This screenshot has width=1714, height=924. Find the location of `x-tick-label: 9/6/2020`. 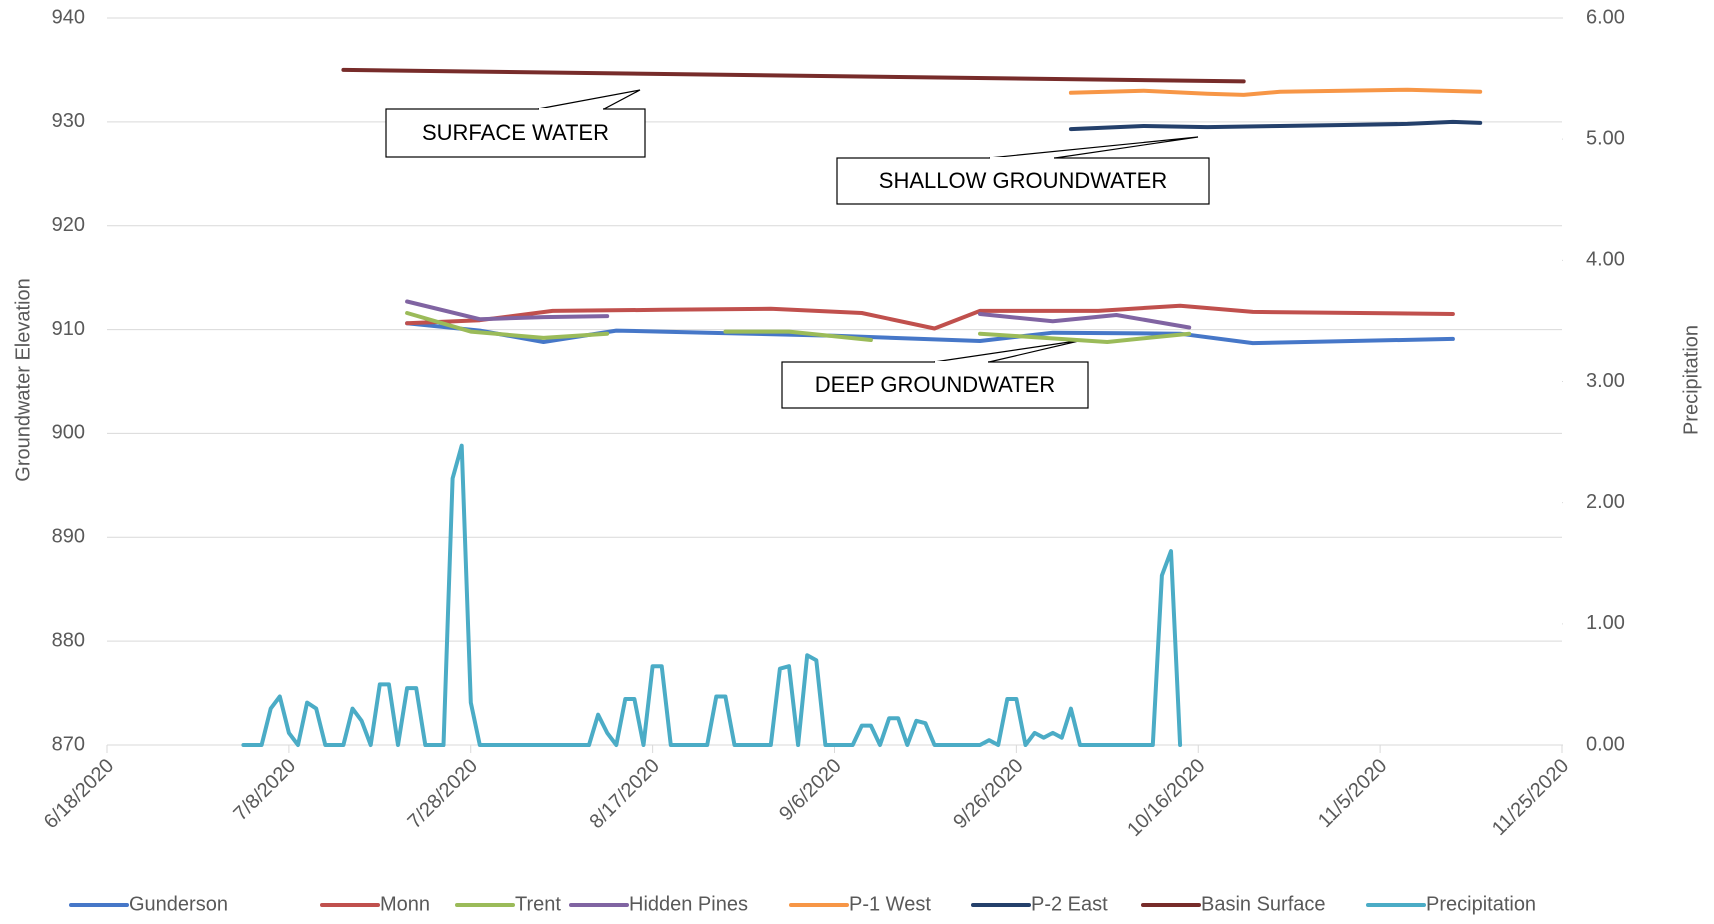

x-tick-label: 9/6/2020 is located at coordinates (810, 790).